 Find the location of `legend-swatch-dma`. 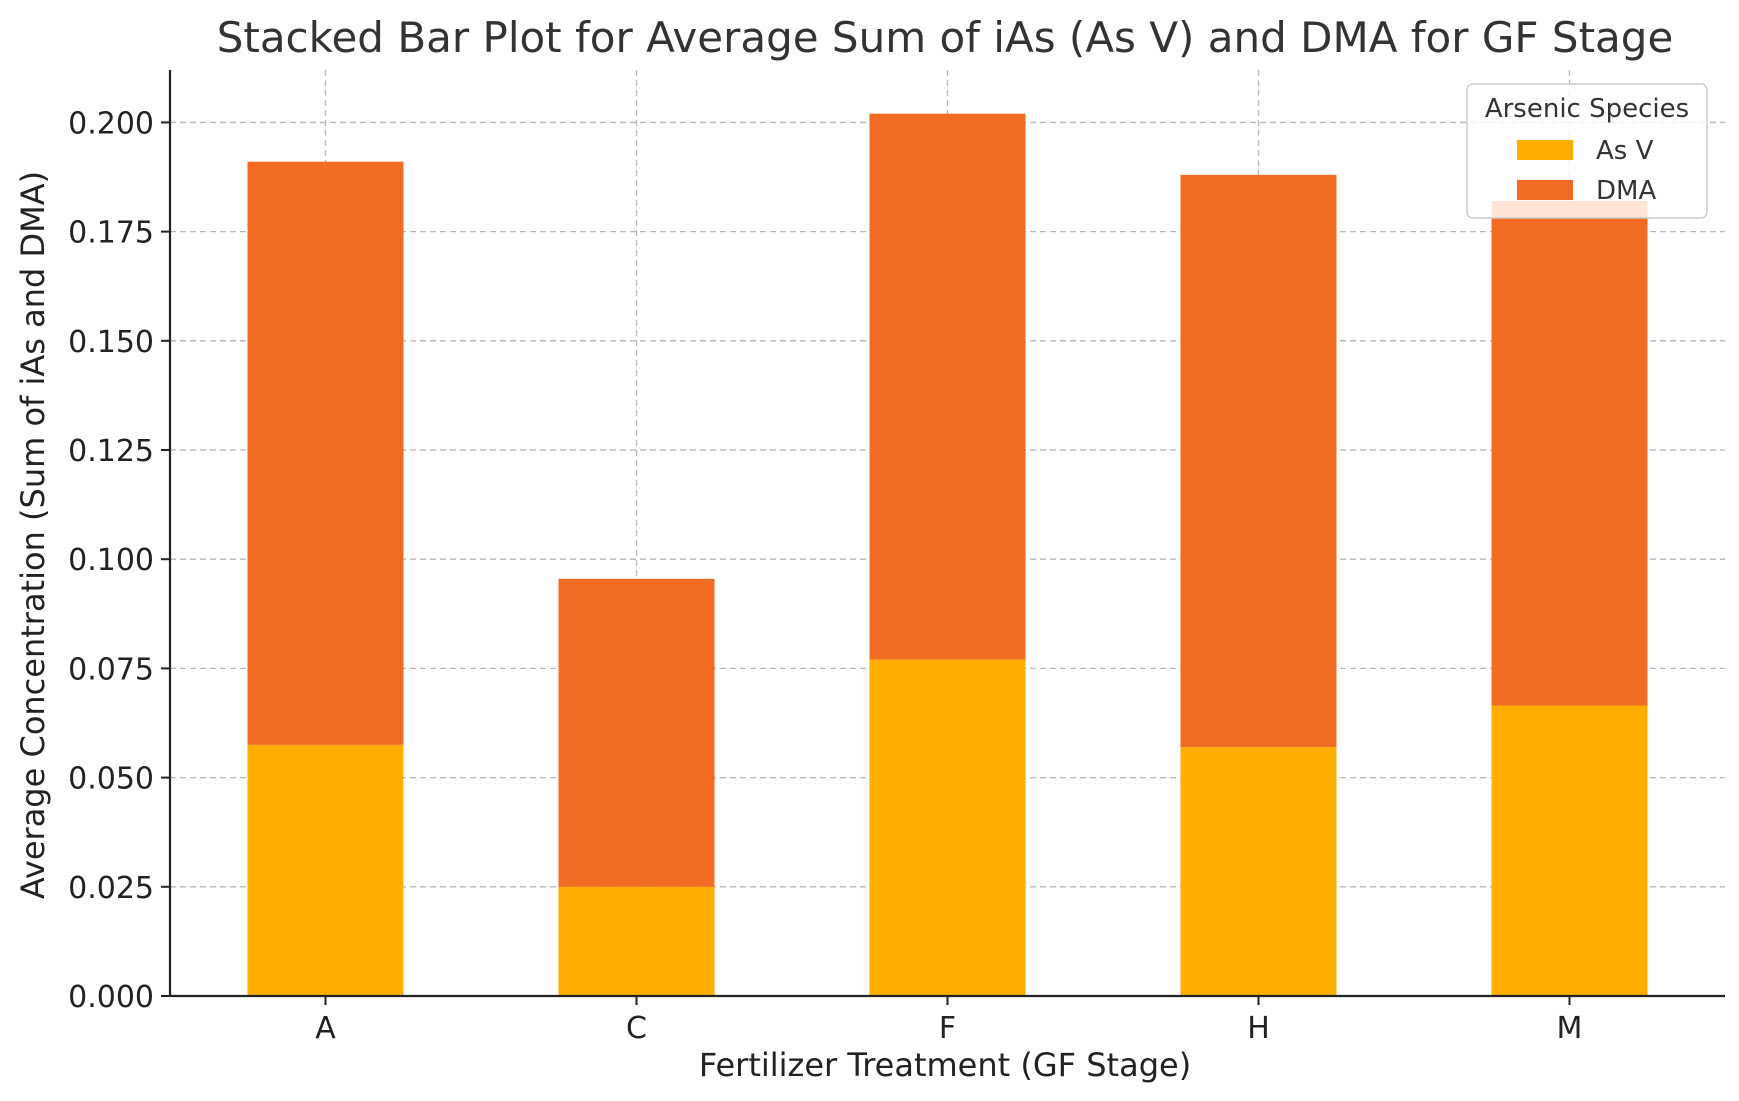

legend-swatch-dma is located at coordinates (1545, 190).